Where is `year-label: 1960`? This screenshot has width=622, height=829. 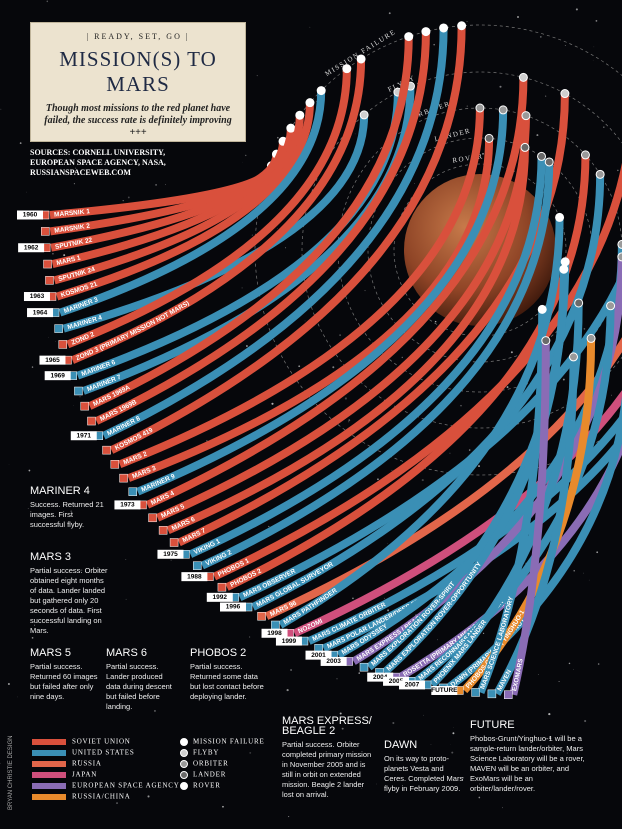 year-label: 1960 is located at coordinates (30, 215).